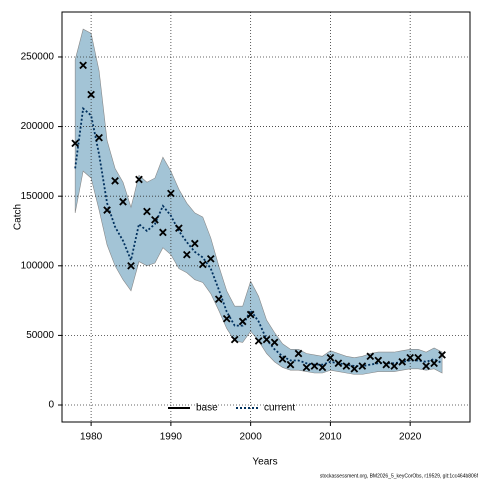 This screenshot has width=480, height=480. I want to click on x-tick-label: 2000, so click(251, 437).